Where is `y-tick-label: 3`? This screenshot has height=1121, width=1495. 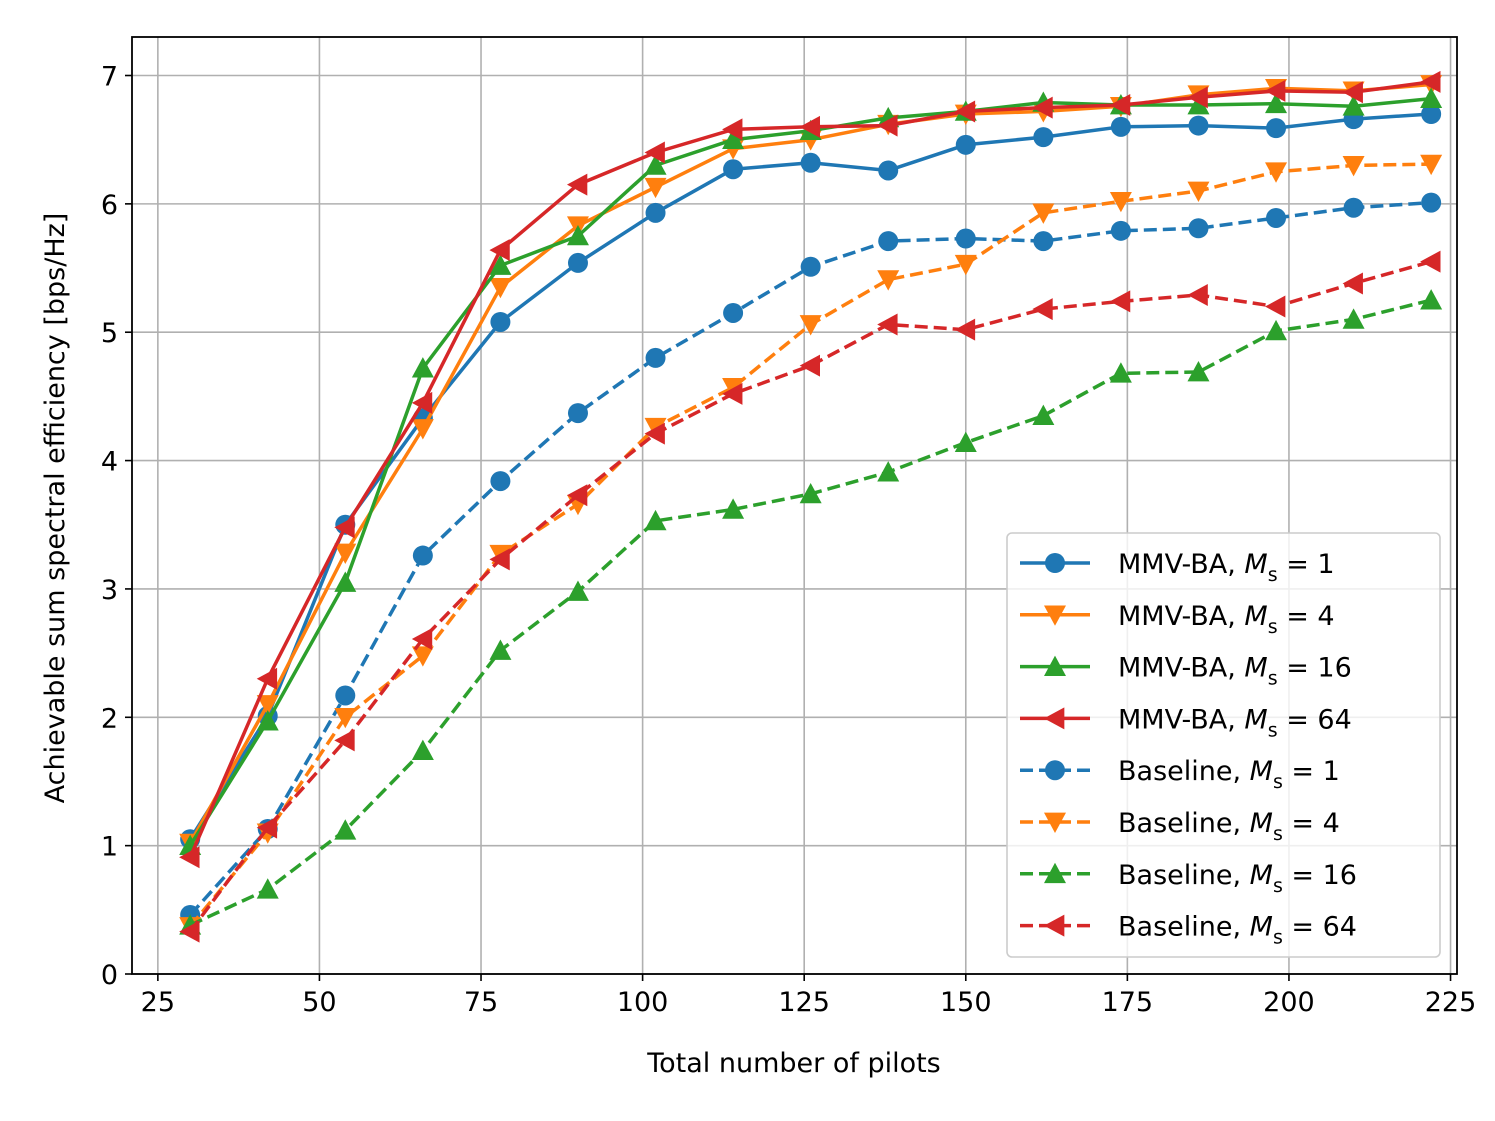
y-tick-label: 3 is located at coordinates (109, 590).